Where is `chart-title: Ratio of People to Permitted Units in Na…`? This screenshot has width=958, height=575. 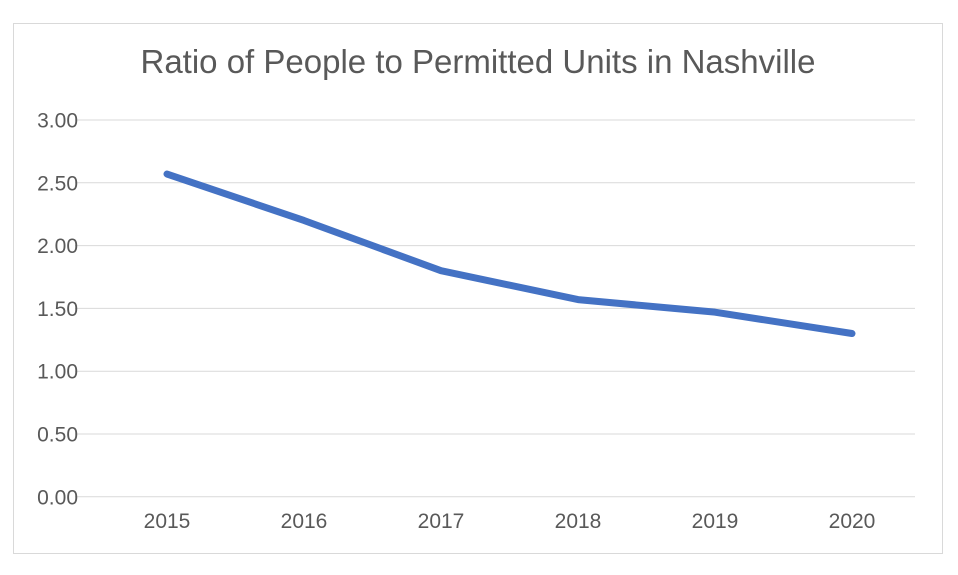 chart-title: Ratio of People to Permitted Units in Na… is located at coordinates (478, 61).